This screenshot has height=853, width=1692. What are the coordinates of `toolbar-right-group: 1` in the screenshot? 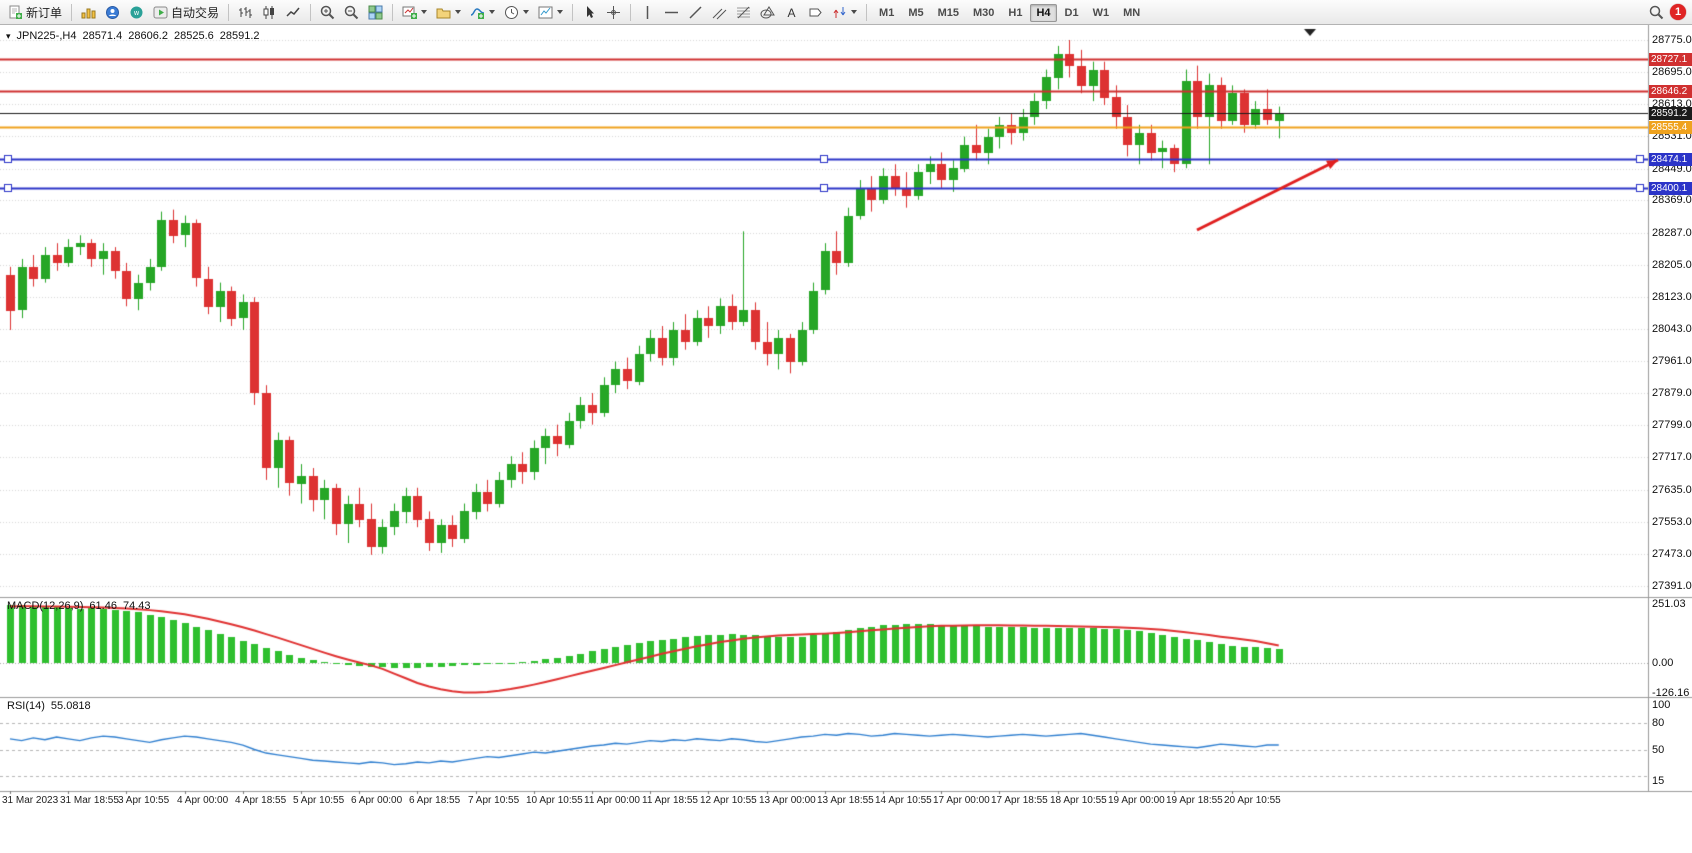 It's located at (1668, 12).